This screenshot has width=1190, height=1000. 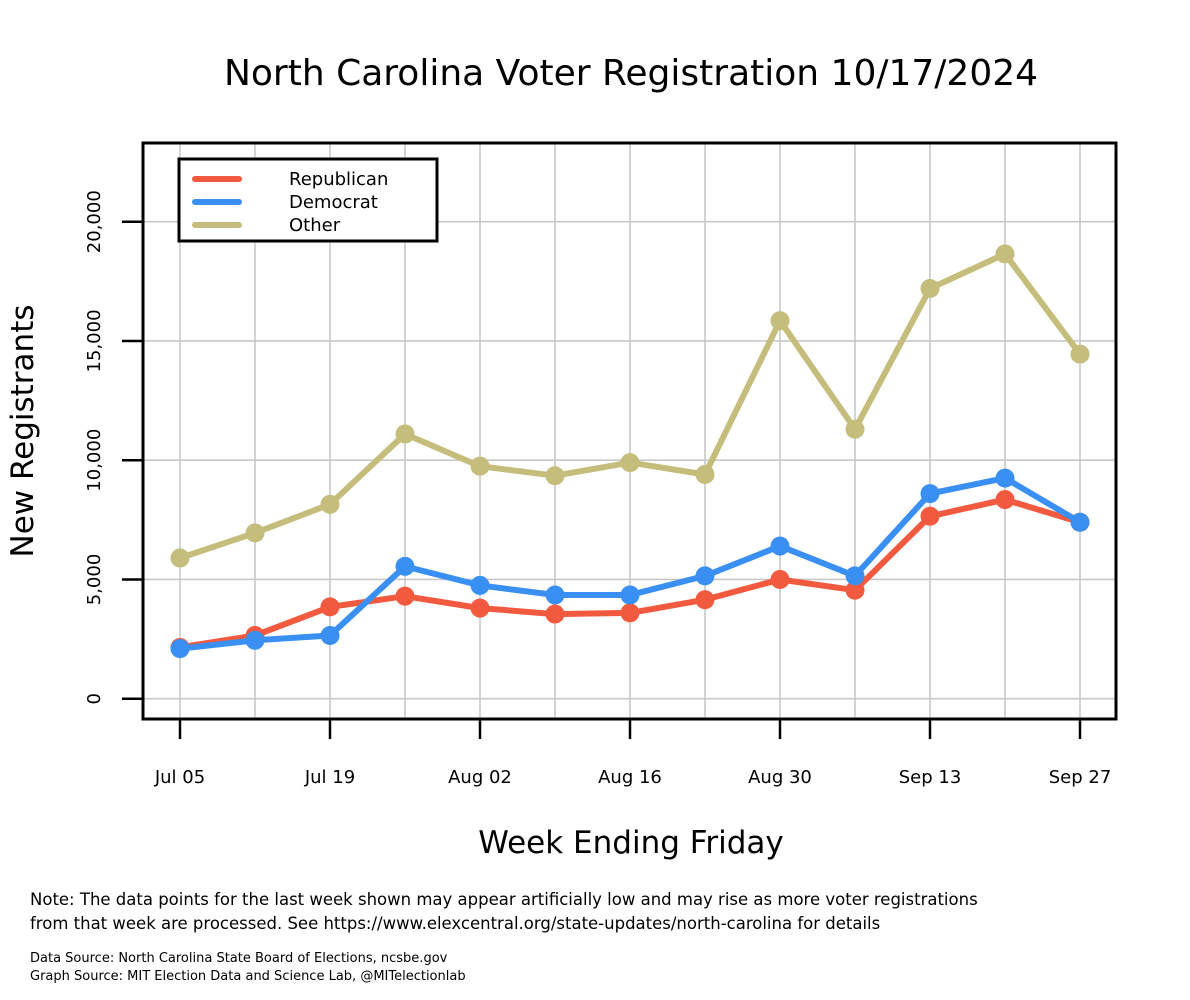 I want to click on legend-label: Republican, so click(x=338, y=179).